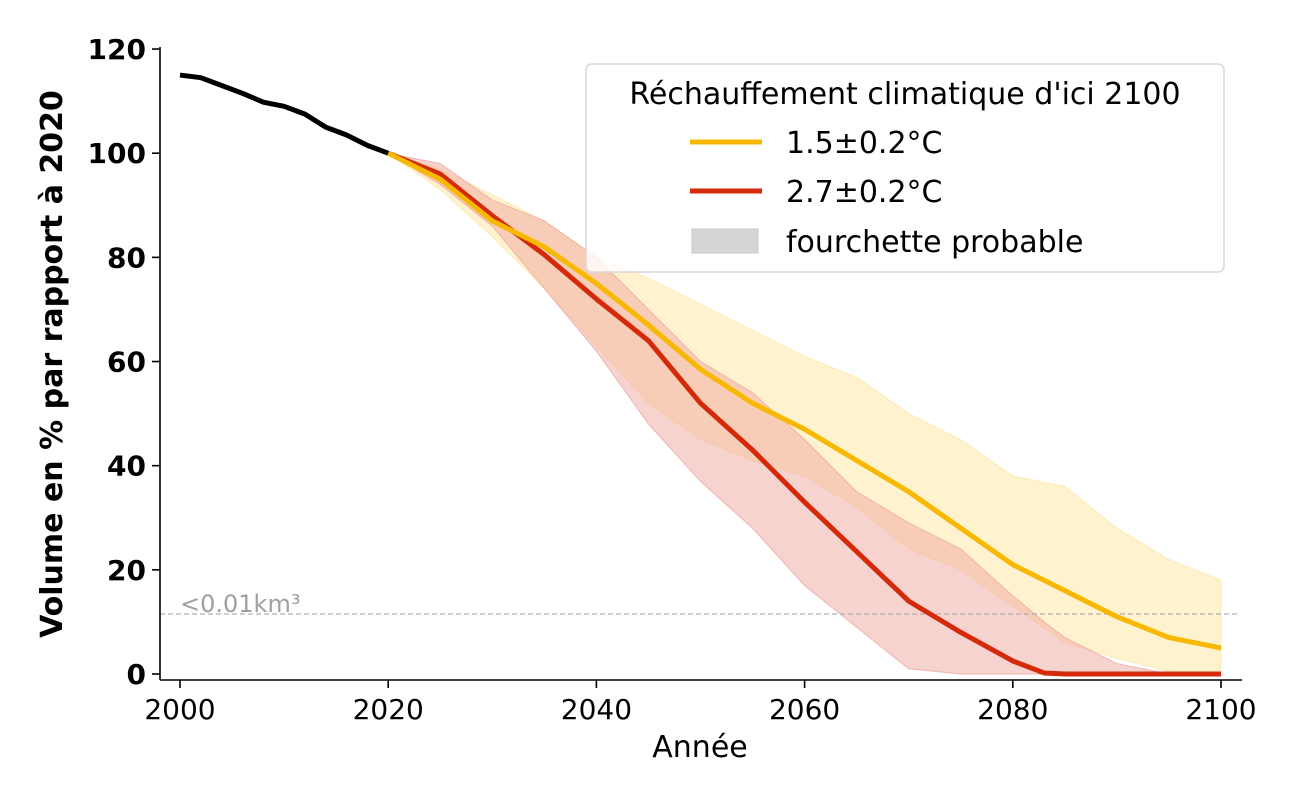  Describe the element at coordinates (117, 49) in the screenshot. I see `y-tick-label: 120` at that location.